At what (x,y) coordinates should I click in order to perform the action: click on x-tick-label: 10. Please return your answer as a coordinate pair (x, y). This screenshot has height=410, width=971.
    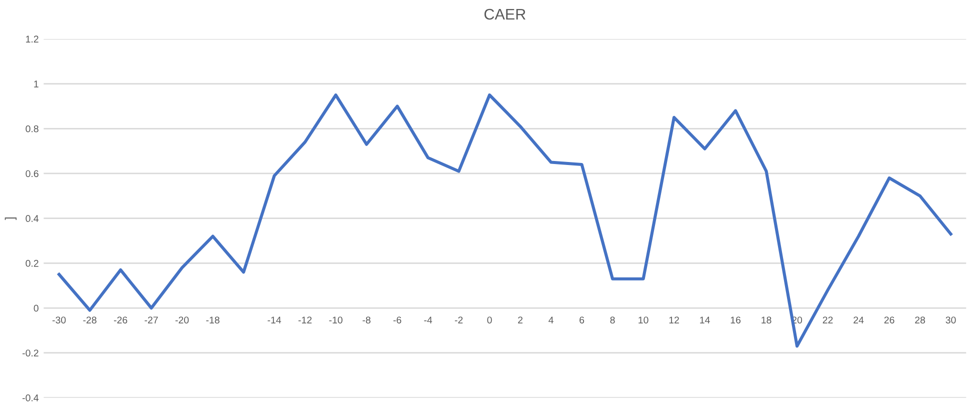
    Looking at the image, I should click on (643, 320).